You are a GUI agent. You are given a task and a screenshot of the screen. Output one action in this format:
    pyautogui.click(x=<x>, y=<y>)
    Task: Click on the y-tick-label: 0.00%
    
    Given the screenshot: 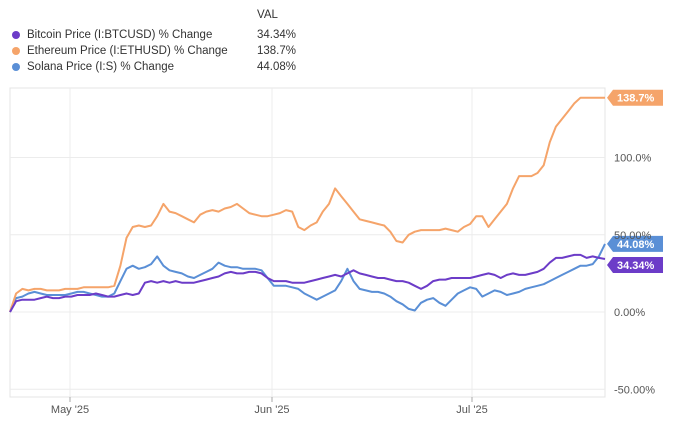 What is the action you would take?
    pyautogui.click(x=629, y=313)
    